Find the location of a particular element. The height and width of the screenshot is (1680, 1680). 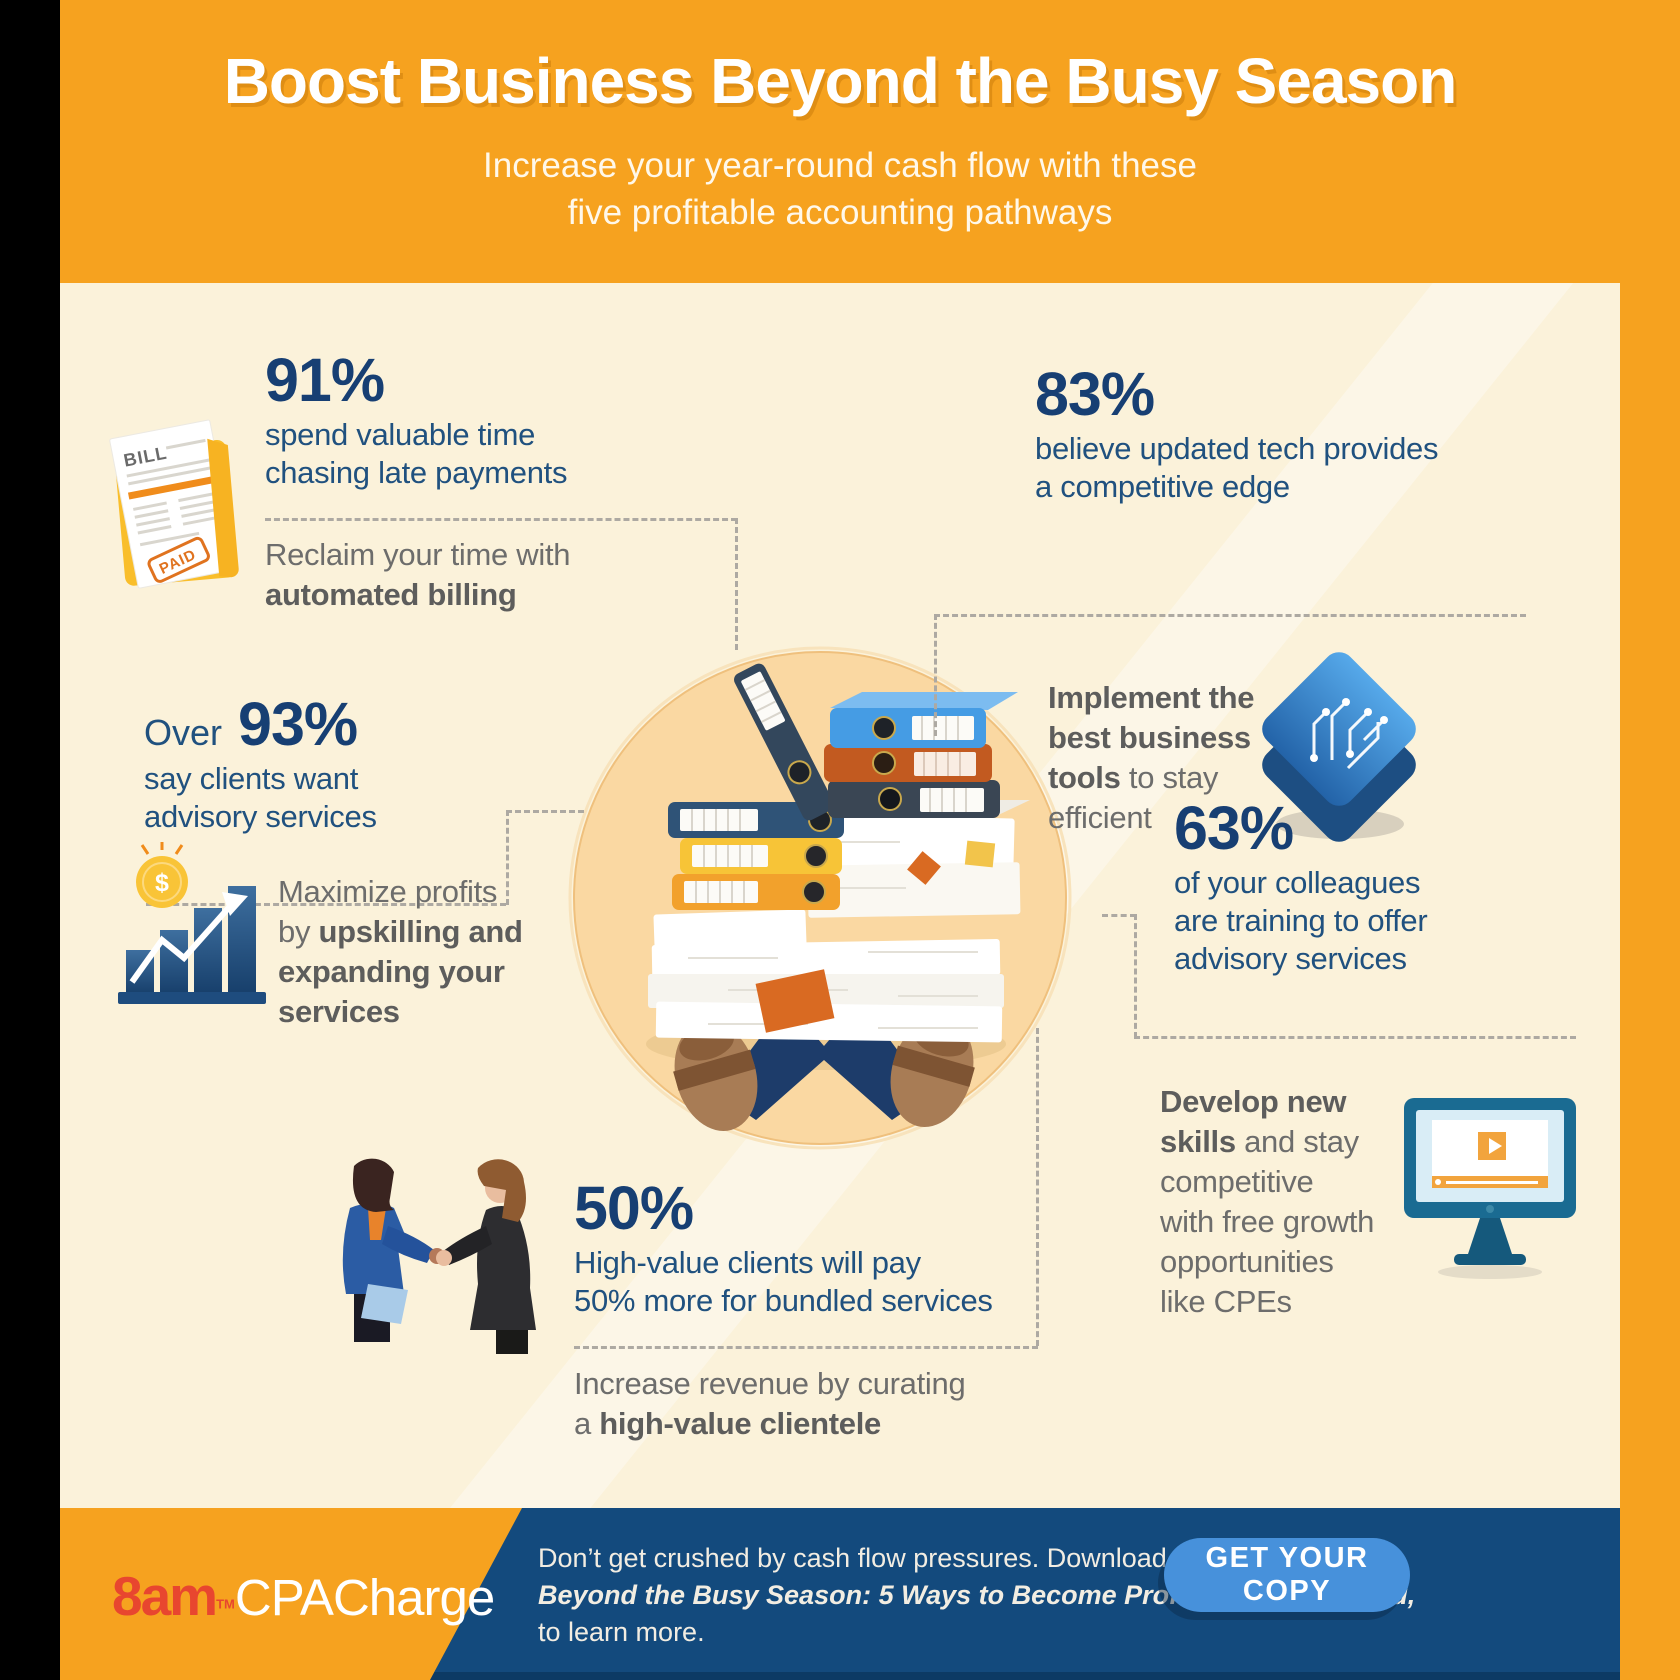

logo-cpacharge: CPACharge is located at coordinates (364, 1597).